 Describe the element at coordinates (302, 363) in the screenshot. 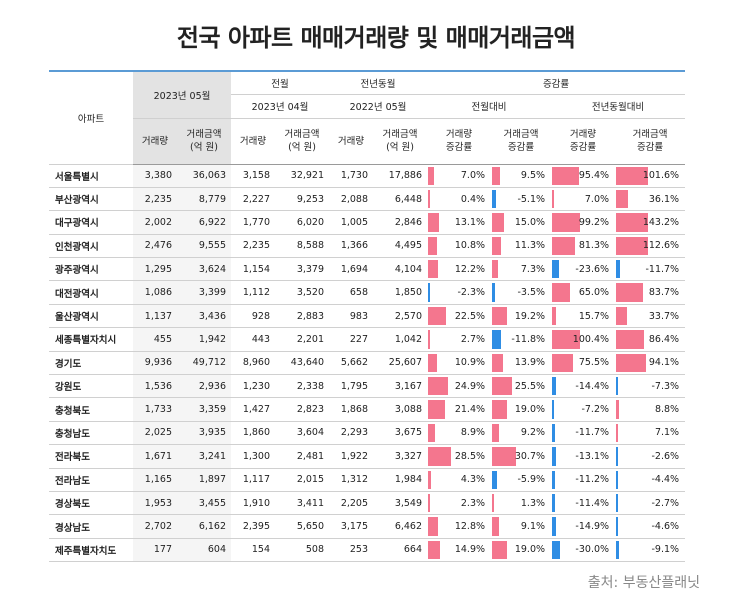

I see `value-cell: 43,640` at that location.